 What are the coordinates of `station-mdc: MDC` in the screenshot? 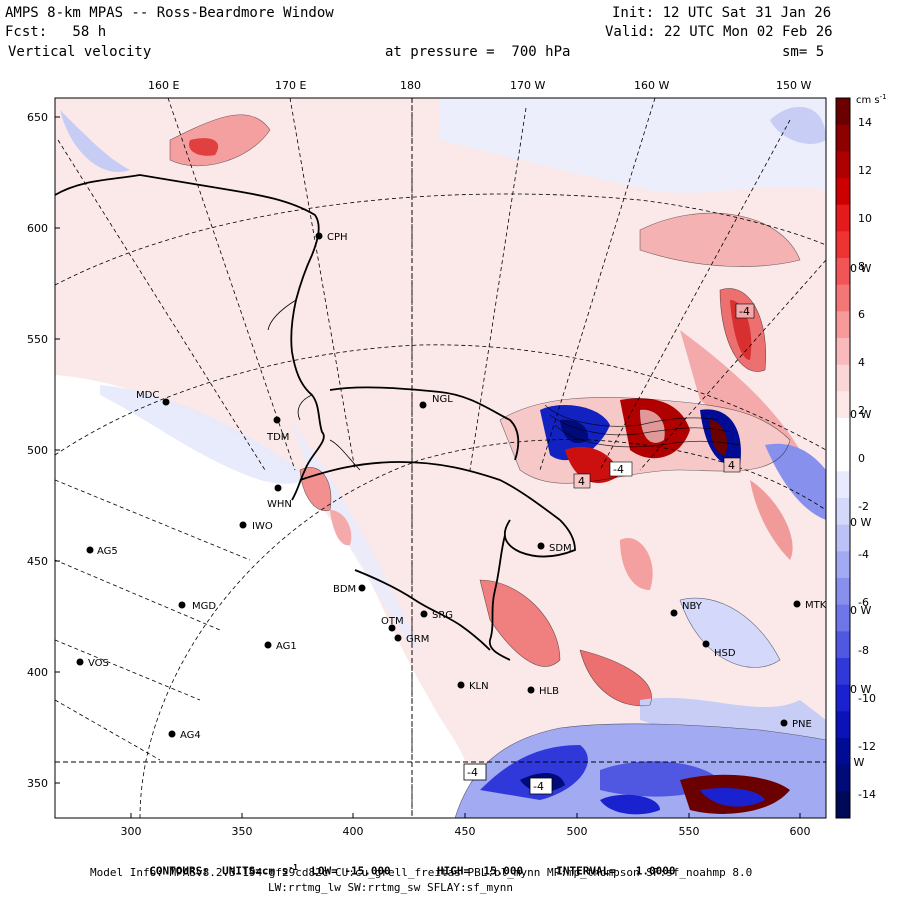 It's located at (153, 398).